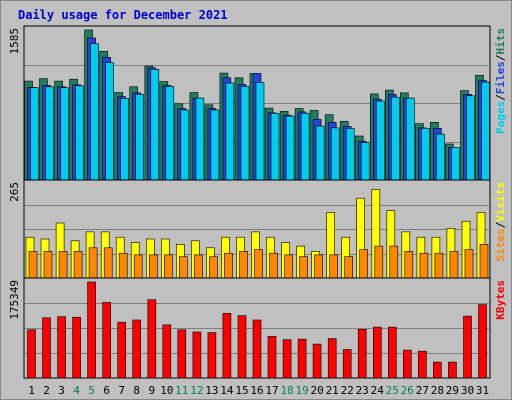 Image resolution: width=512 pixels, height=400 pixels. What do you see at coordinates (500, 117) in the screenshot?
I see `ylabel-part-pages: Pages` at bounding box center [500, 117].